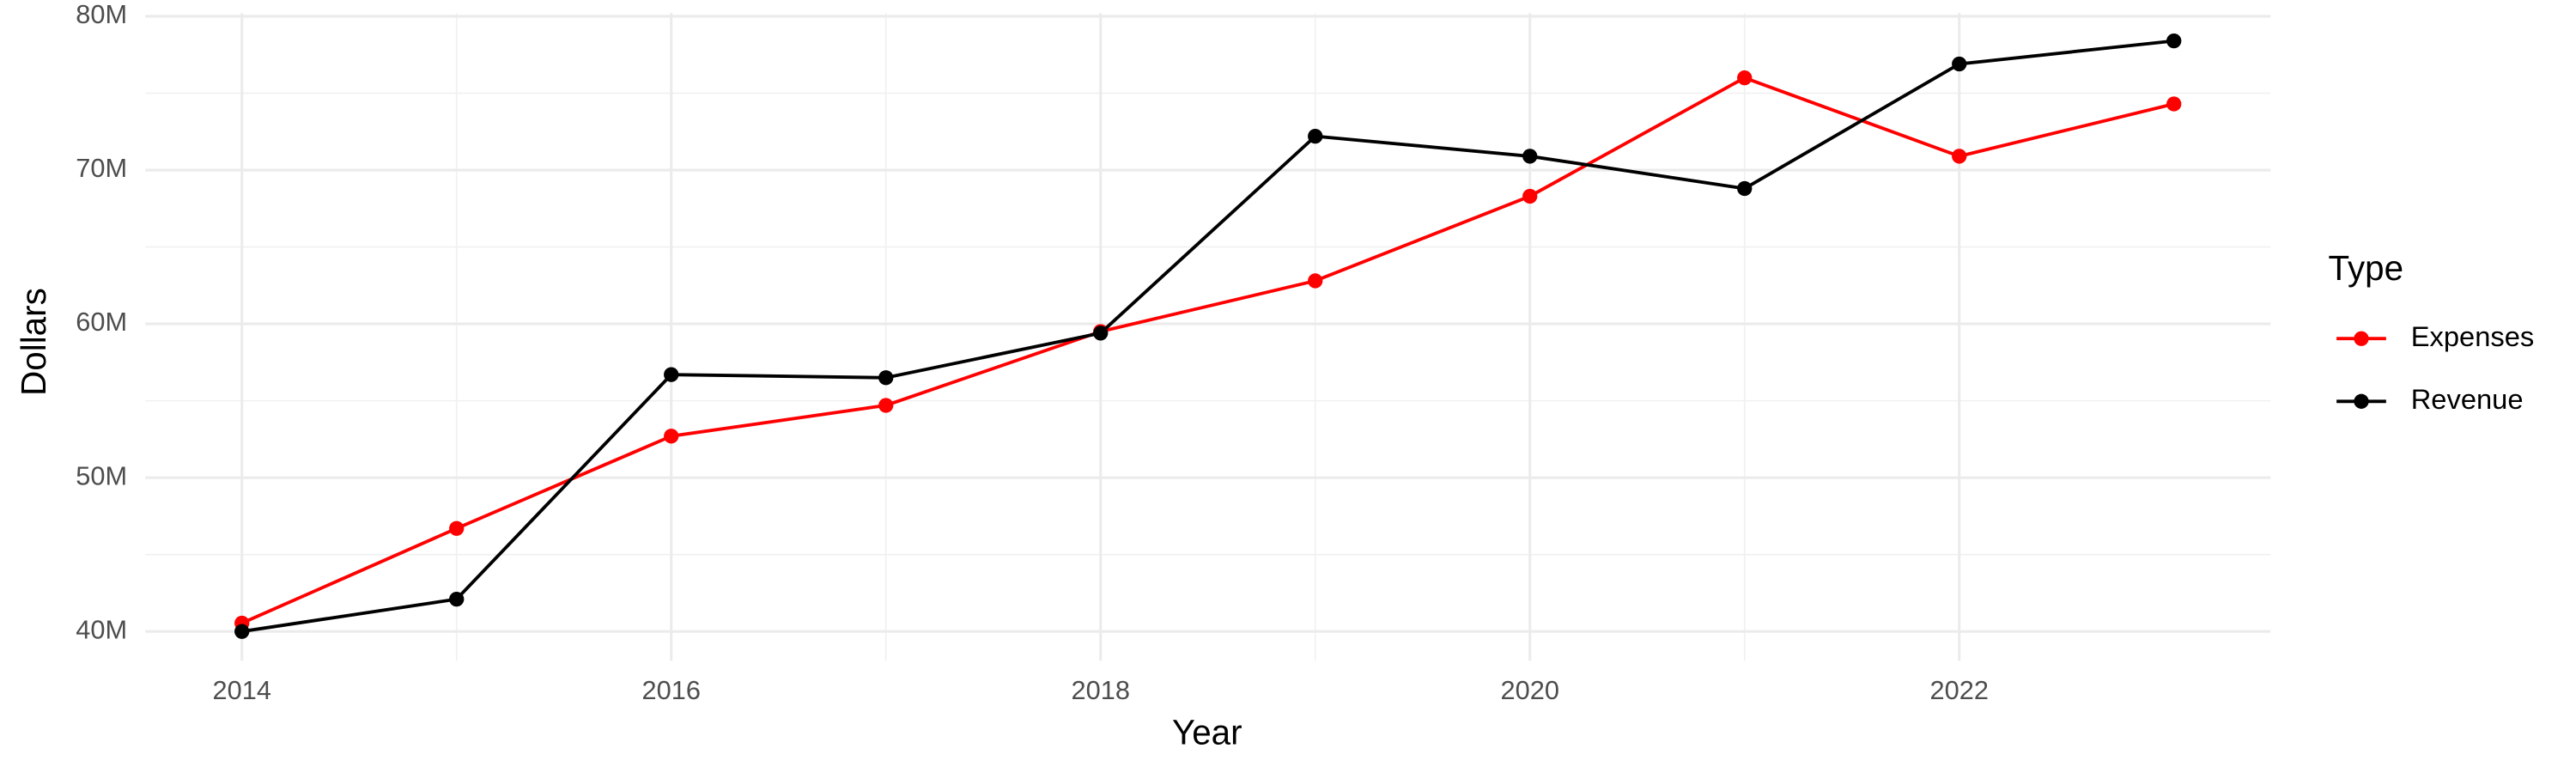 The image size is (2576, 773). I want to click on legend: Expenses Revenue, so click(2435, 367).